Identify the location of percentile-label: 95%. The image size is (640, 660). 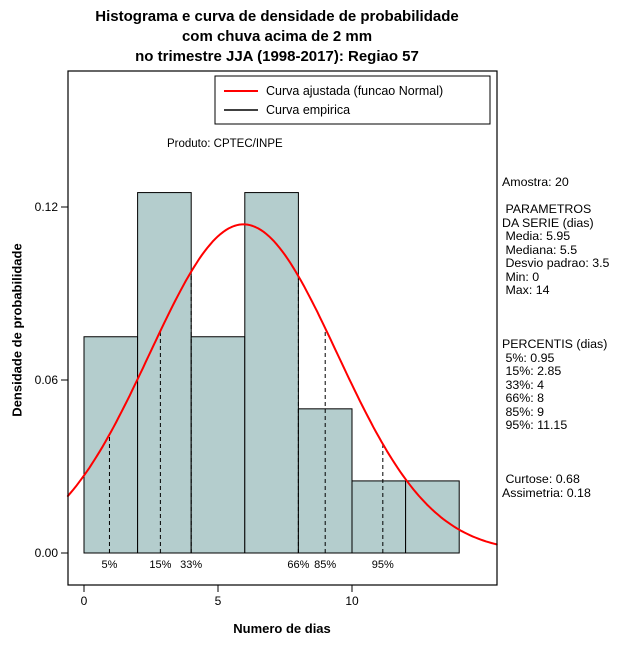
(383, 565).